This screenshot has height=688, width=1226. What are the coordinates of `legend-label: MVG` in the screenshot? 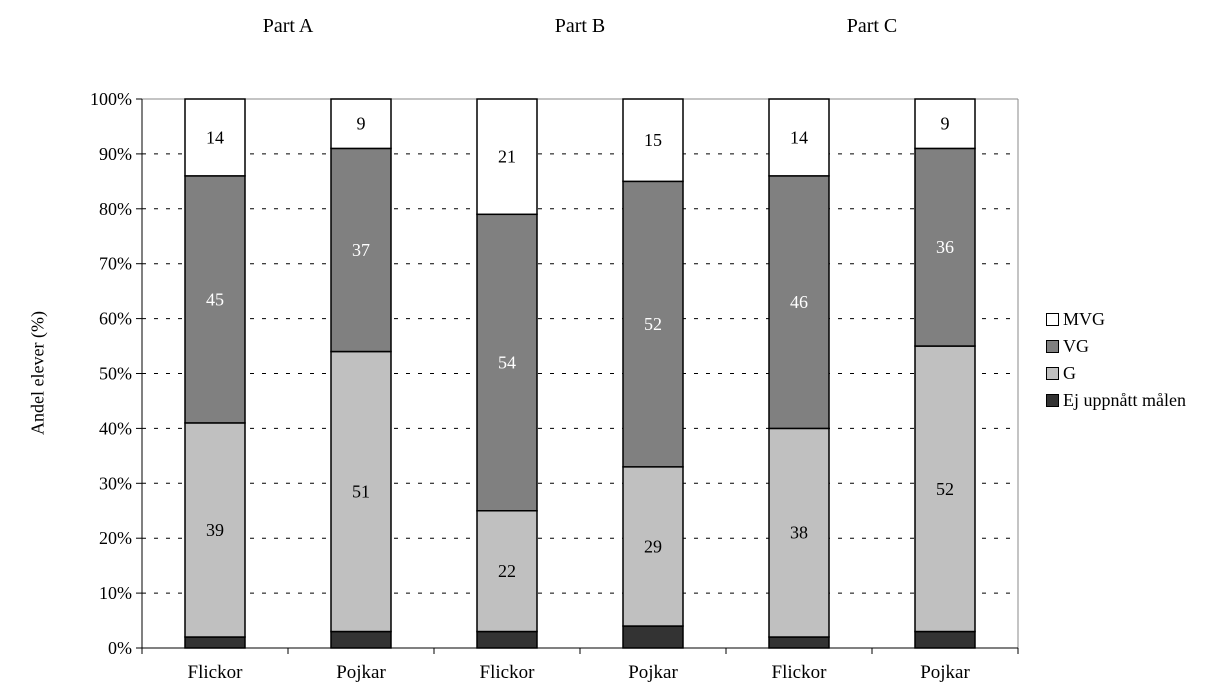 It's located at (1084, 319).